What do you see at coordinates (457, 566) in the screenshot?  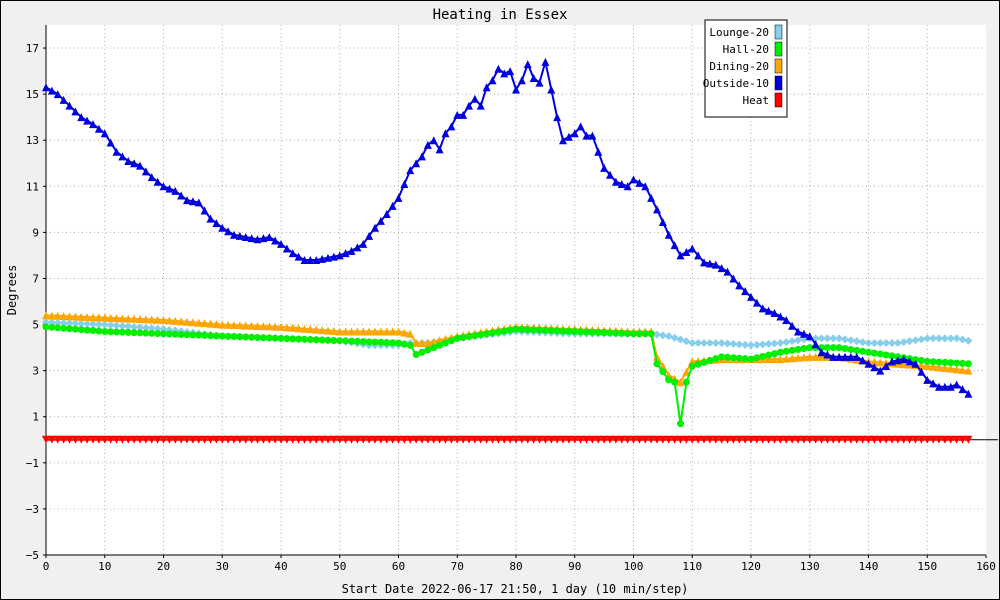 I see `x-tick-label: 70` at bounding box center [457, 566].